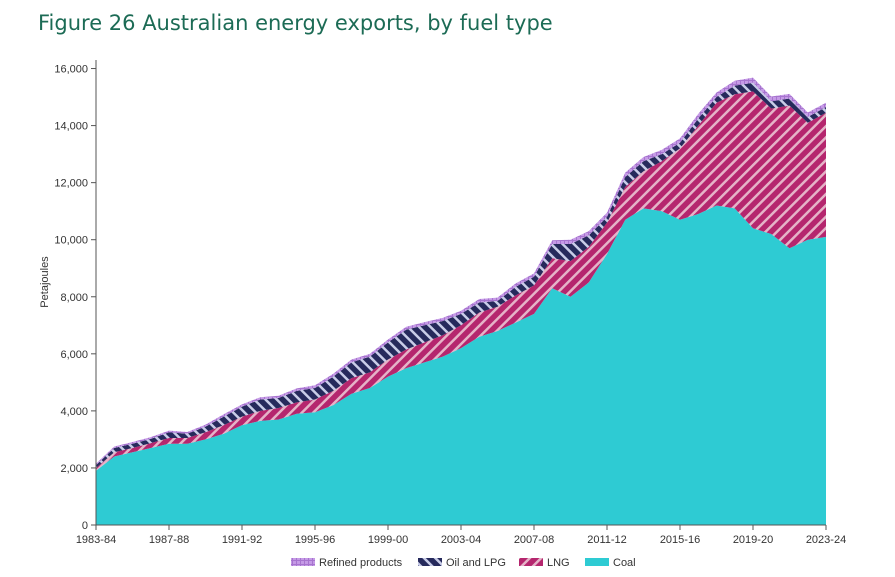 This screenshot has width=895, height=577. I want to click on legend-label: Refined products, so click(361, 563).